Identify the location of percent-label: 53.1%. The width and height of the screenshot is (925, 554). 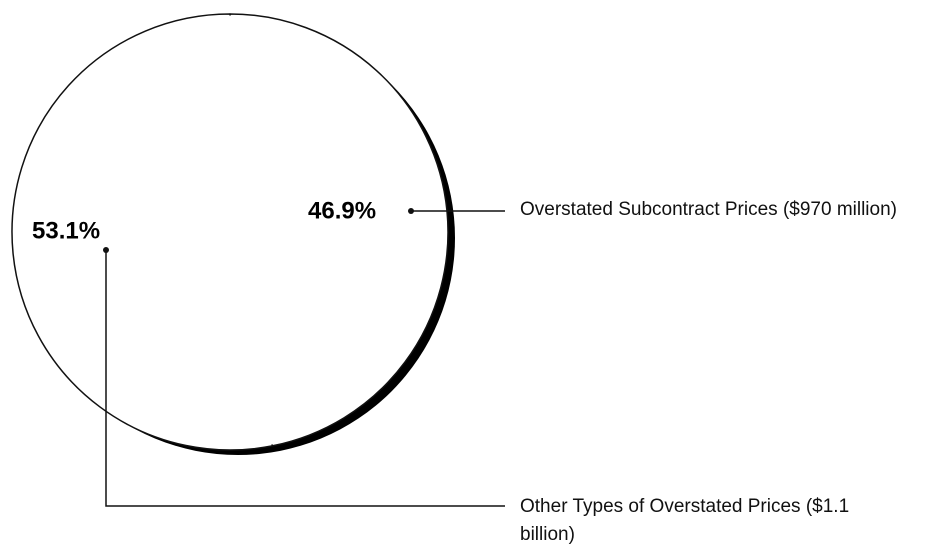
(66, 230).